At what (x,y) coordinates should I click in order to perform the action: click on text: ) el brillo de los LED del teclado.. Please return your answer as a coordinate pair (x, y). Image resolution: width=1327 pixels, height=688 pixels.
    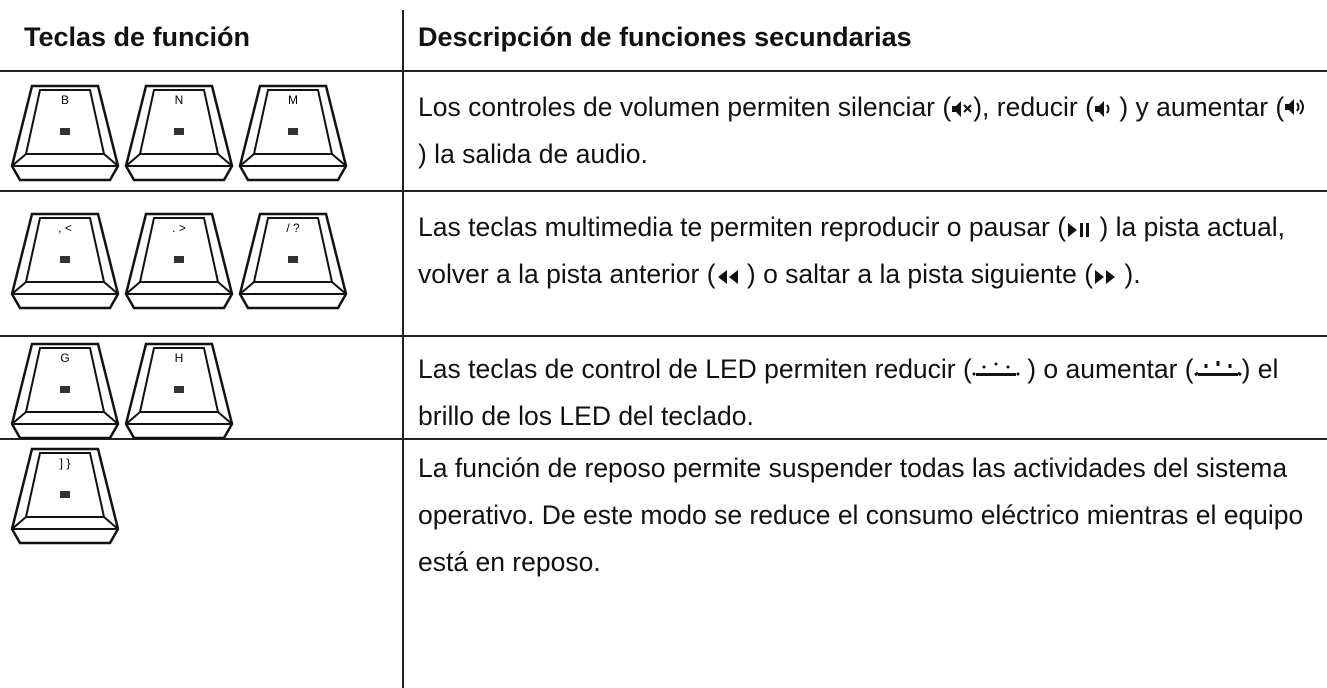
    Looking at the image, I should click on (848, 392).